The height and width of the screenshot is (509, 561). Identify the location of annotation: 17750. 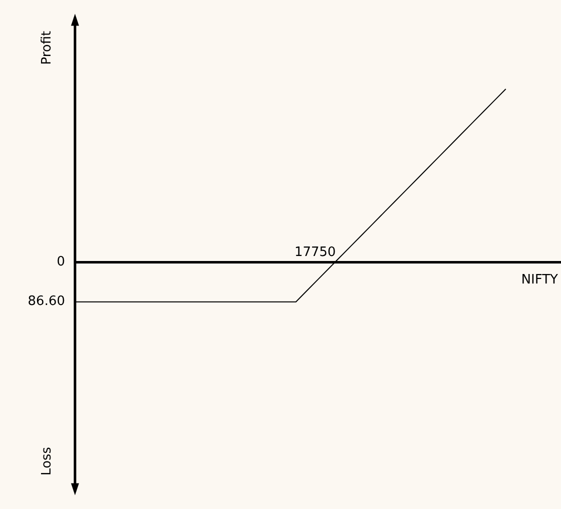
(315, 252).